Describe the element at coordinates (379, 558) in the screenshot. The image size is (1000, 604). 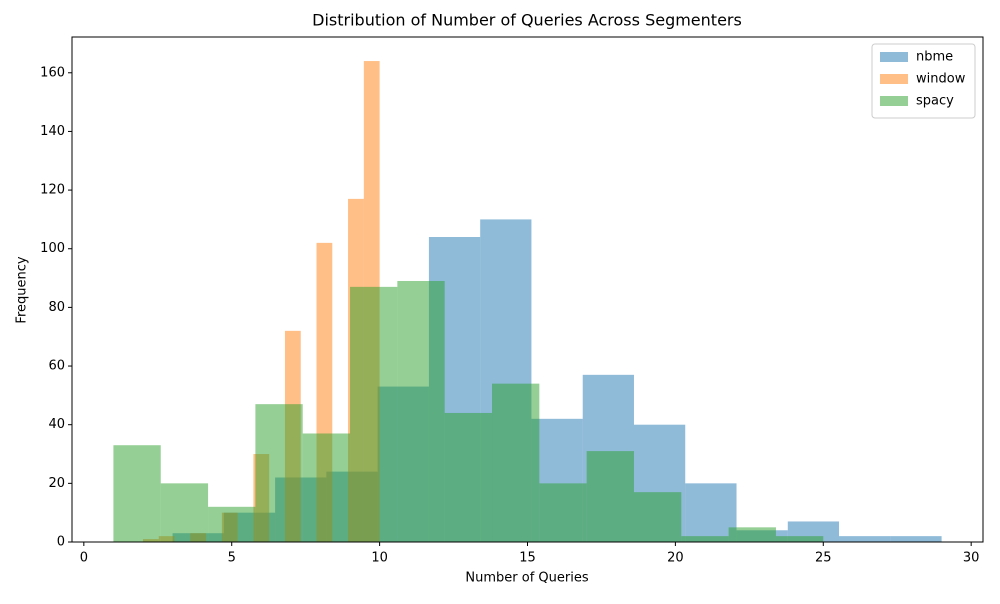
I see `x-tick-label: 10` at that location.